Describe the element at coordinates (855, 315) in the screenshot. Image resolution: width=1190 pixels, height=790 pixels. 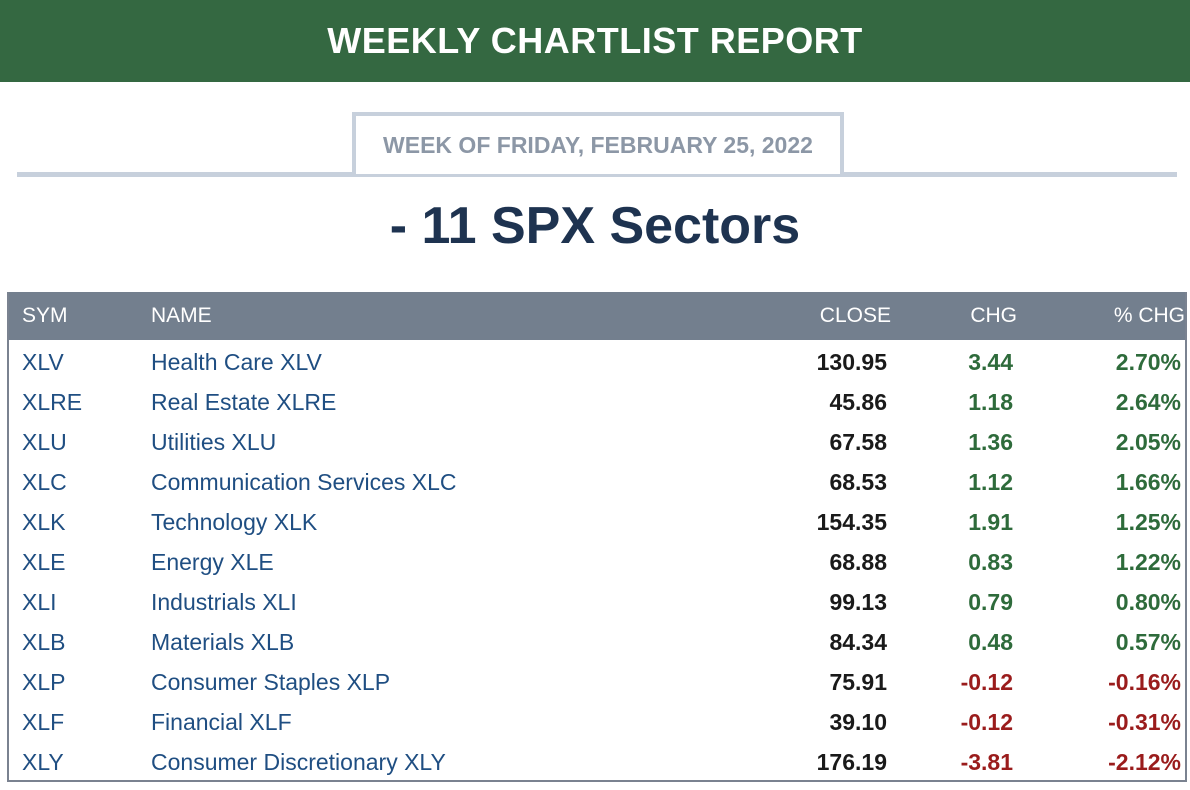
I see `column-header-close: CLOSE` at that location.